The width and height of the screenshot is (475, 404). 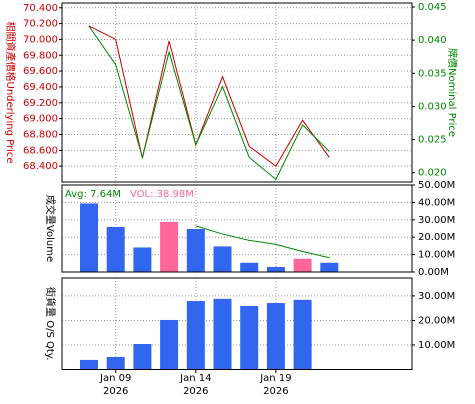 I want to click on y2-tick-label: 0.025, so click(x=432, y=140).